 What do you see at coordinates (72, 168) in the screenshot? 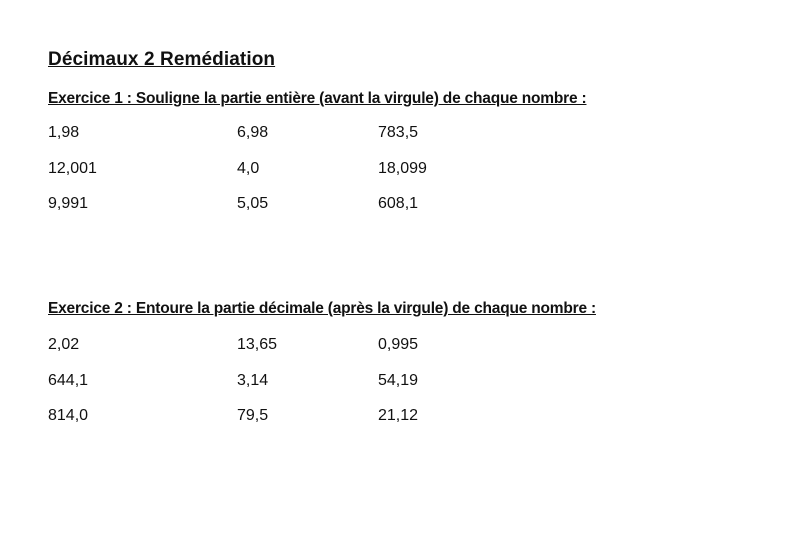
I see `number-cell: 12,001` at bounding box center [72, 168].